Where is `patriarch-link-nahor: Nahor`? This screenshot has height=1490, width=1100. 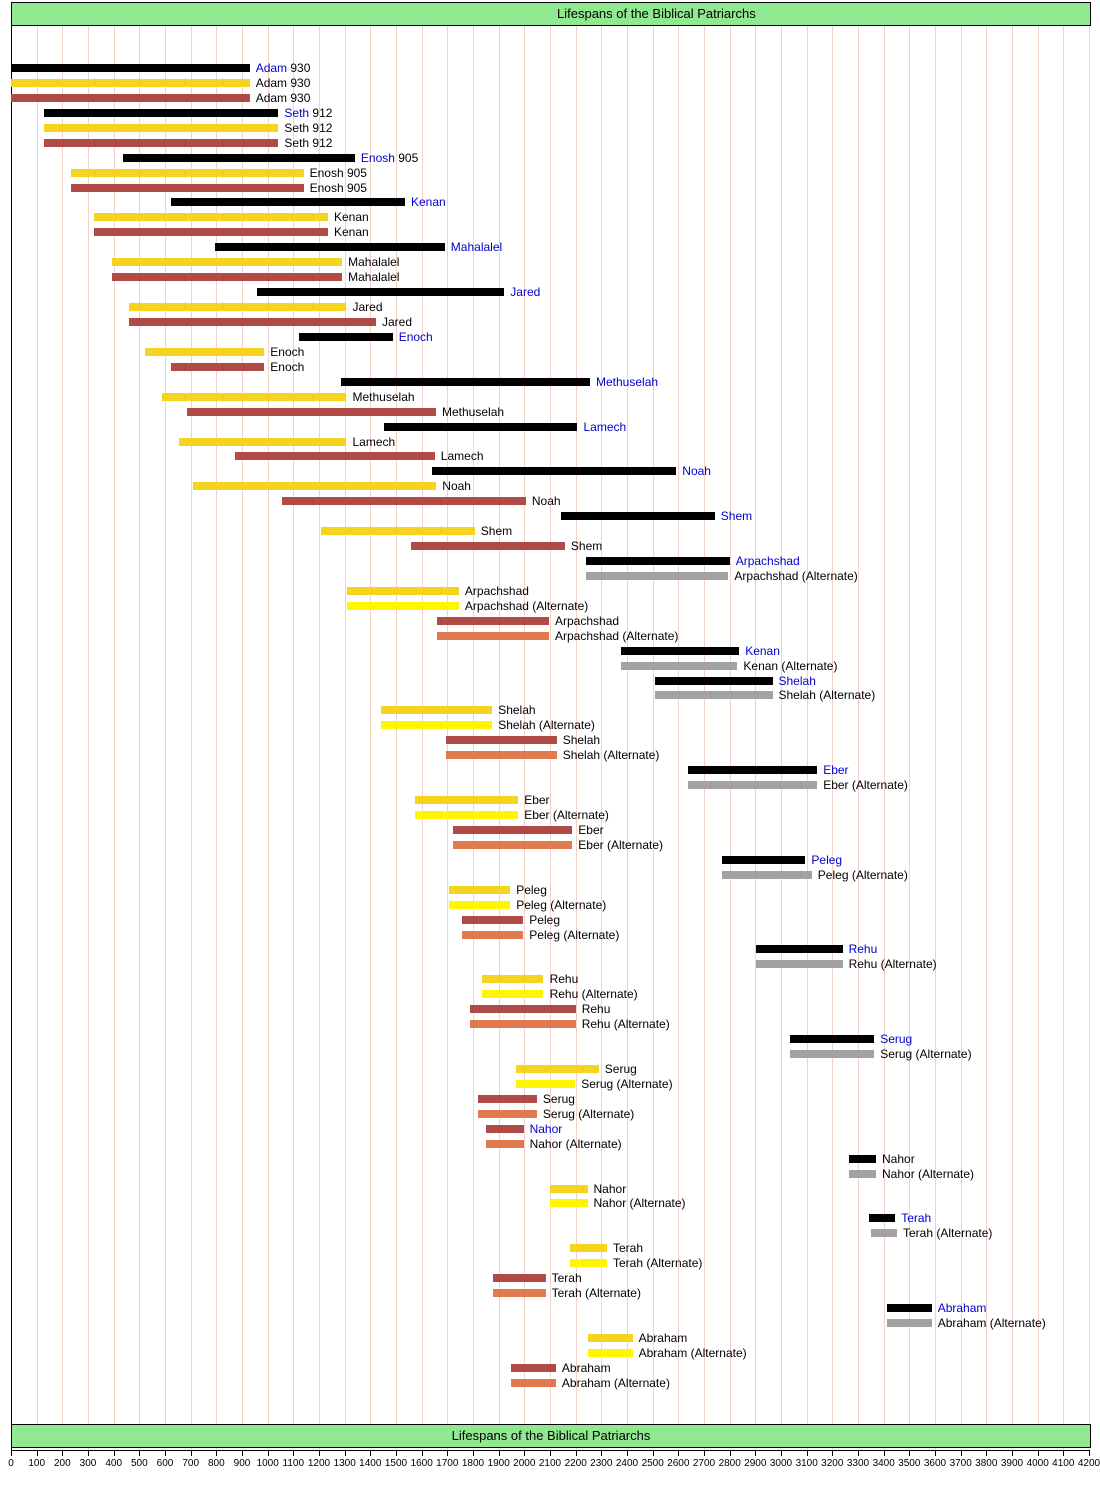
patriarch-link-nahor: Nahor is located at coordinates (546, 1129).